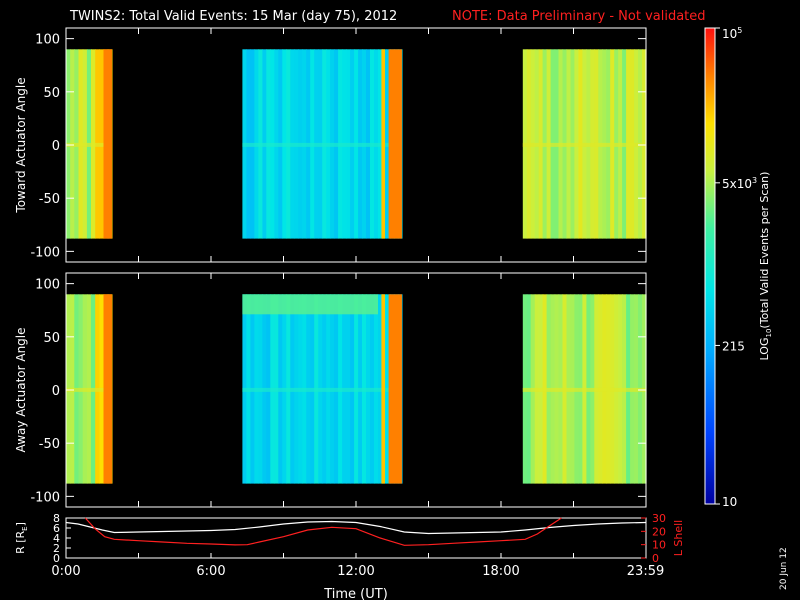  I want to click on x-axis-label: Time (UT), so click(355, 593).